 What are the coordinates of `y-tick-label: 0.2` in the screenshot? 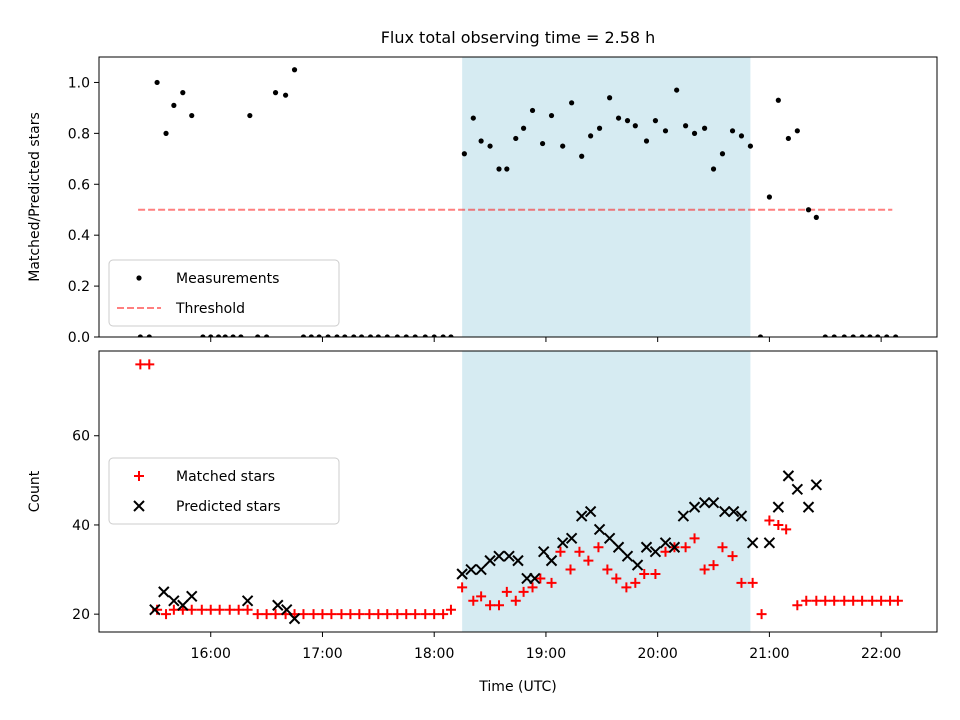 It's located at (79, 287).